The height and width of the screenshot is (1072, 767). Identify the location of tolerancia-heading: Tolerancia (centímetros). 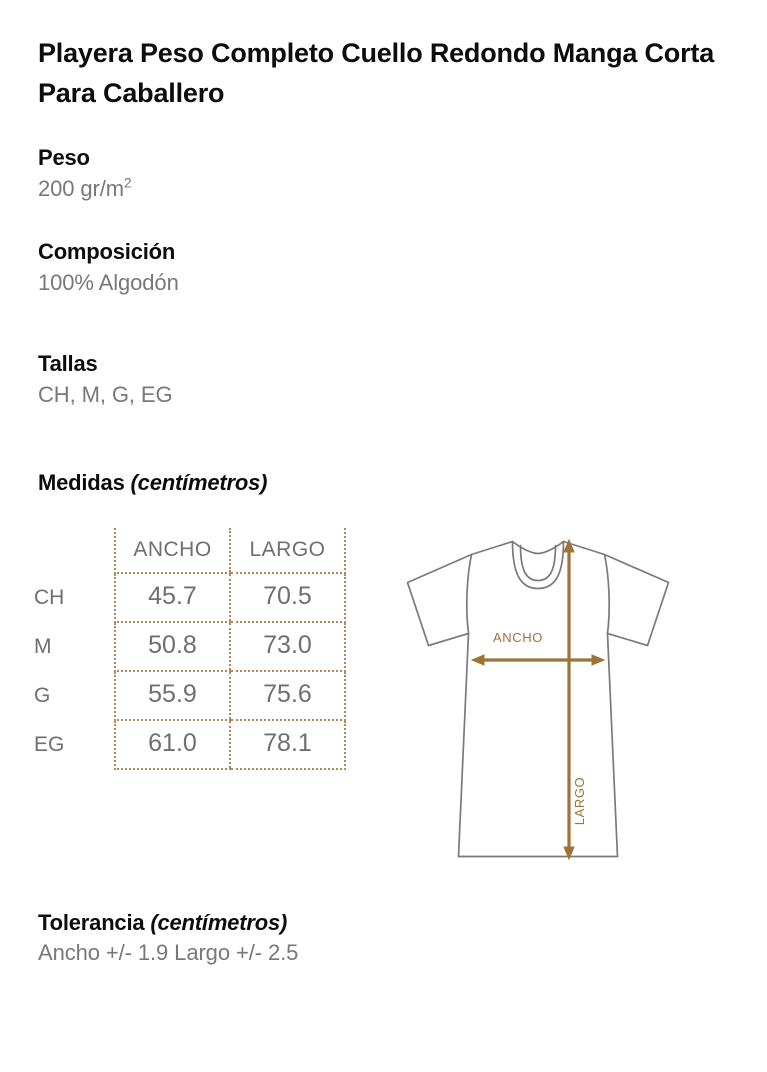
(278, 923).